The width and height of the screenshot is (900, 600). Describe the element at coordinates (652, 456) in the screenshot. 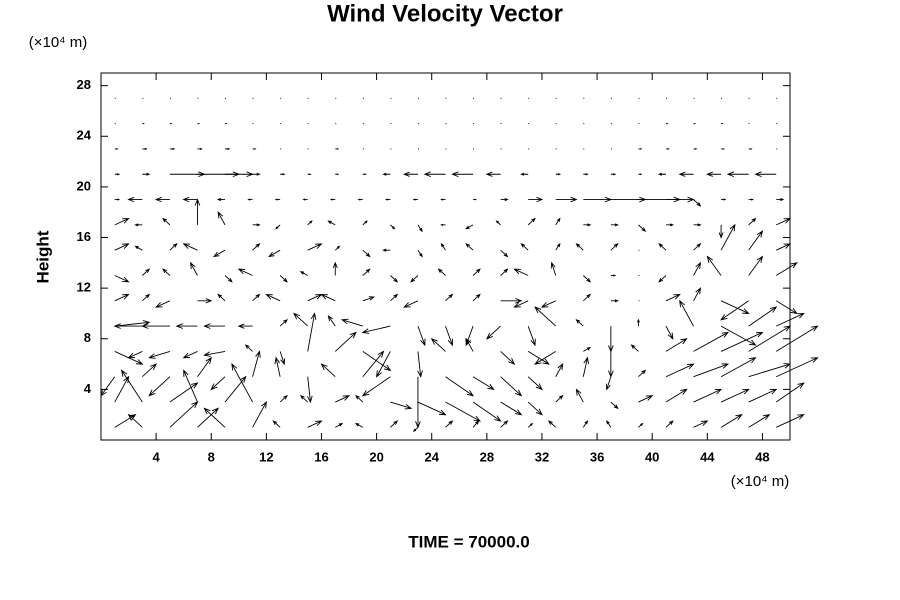

I see `x-tick-label: 40` at that location.